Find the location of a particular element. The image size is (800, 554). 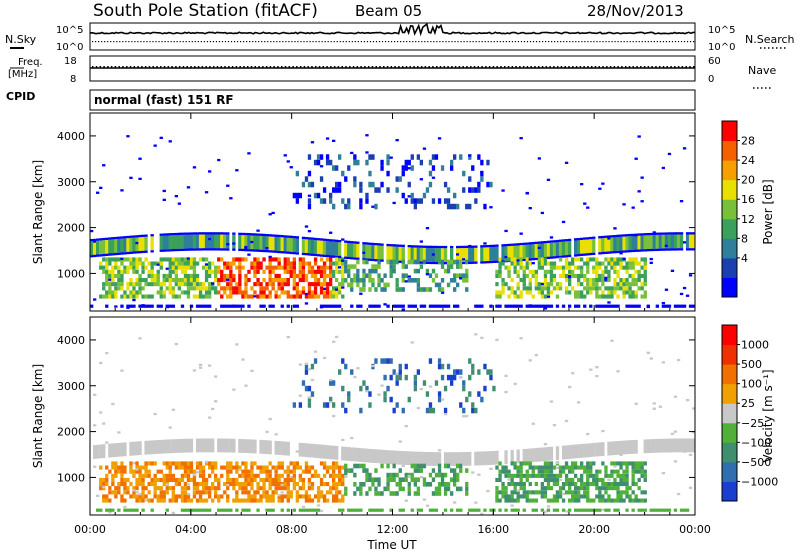

freq-unit: [MHz] is located at coordinates (22, 74).